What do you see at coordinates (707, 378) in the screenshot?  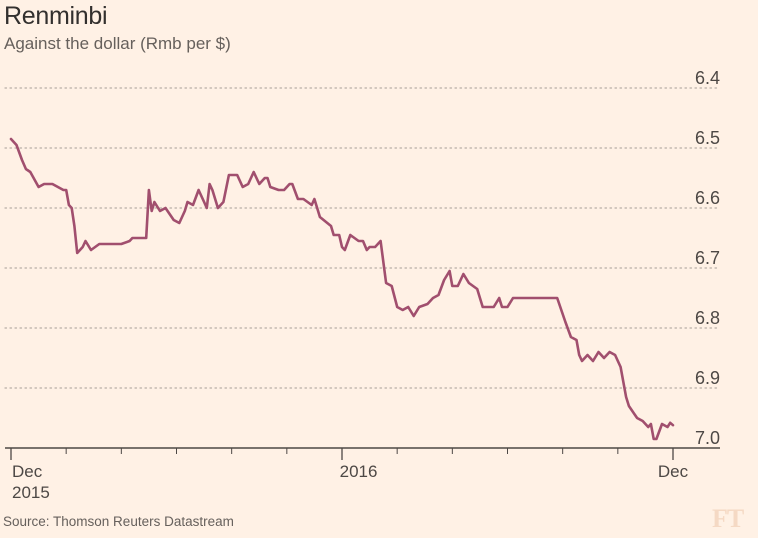 I see `y-tick-label: 6.9` at bounding box center [707, 378].